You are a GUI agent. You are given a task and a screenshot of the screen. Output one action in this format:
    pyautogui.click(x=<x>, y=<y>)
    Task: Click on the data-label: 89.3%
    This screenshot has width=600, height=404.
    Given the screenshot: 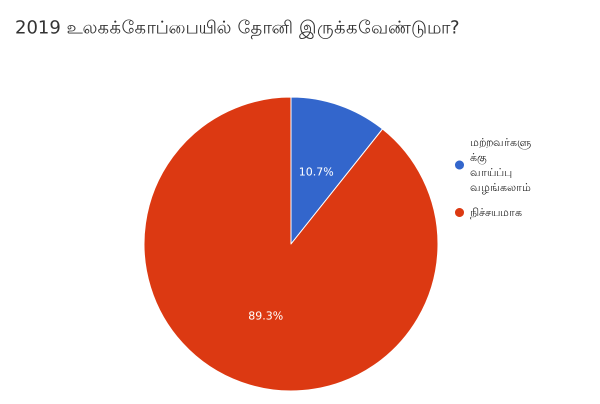 What is the action you would take?
    pyautogui.click(x=266, y=316)
    